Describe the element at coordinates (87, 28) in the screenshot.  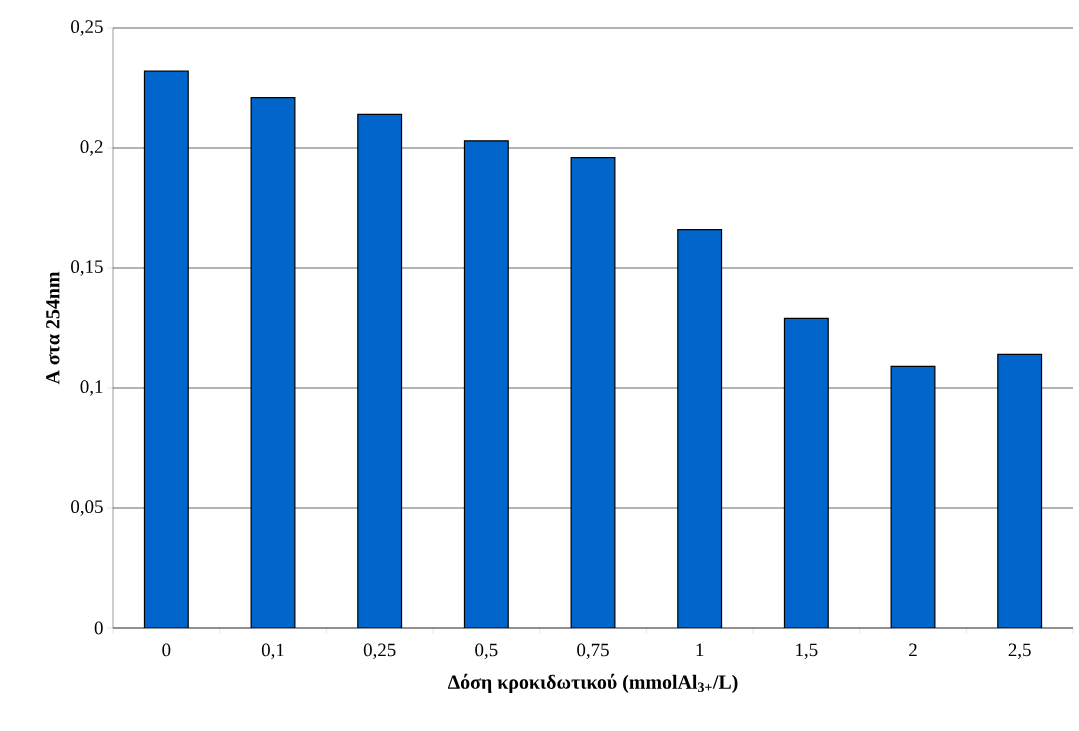
I see `y-tick-label: 0,25` at that location.